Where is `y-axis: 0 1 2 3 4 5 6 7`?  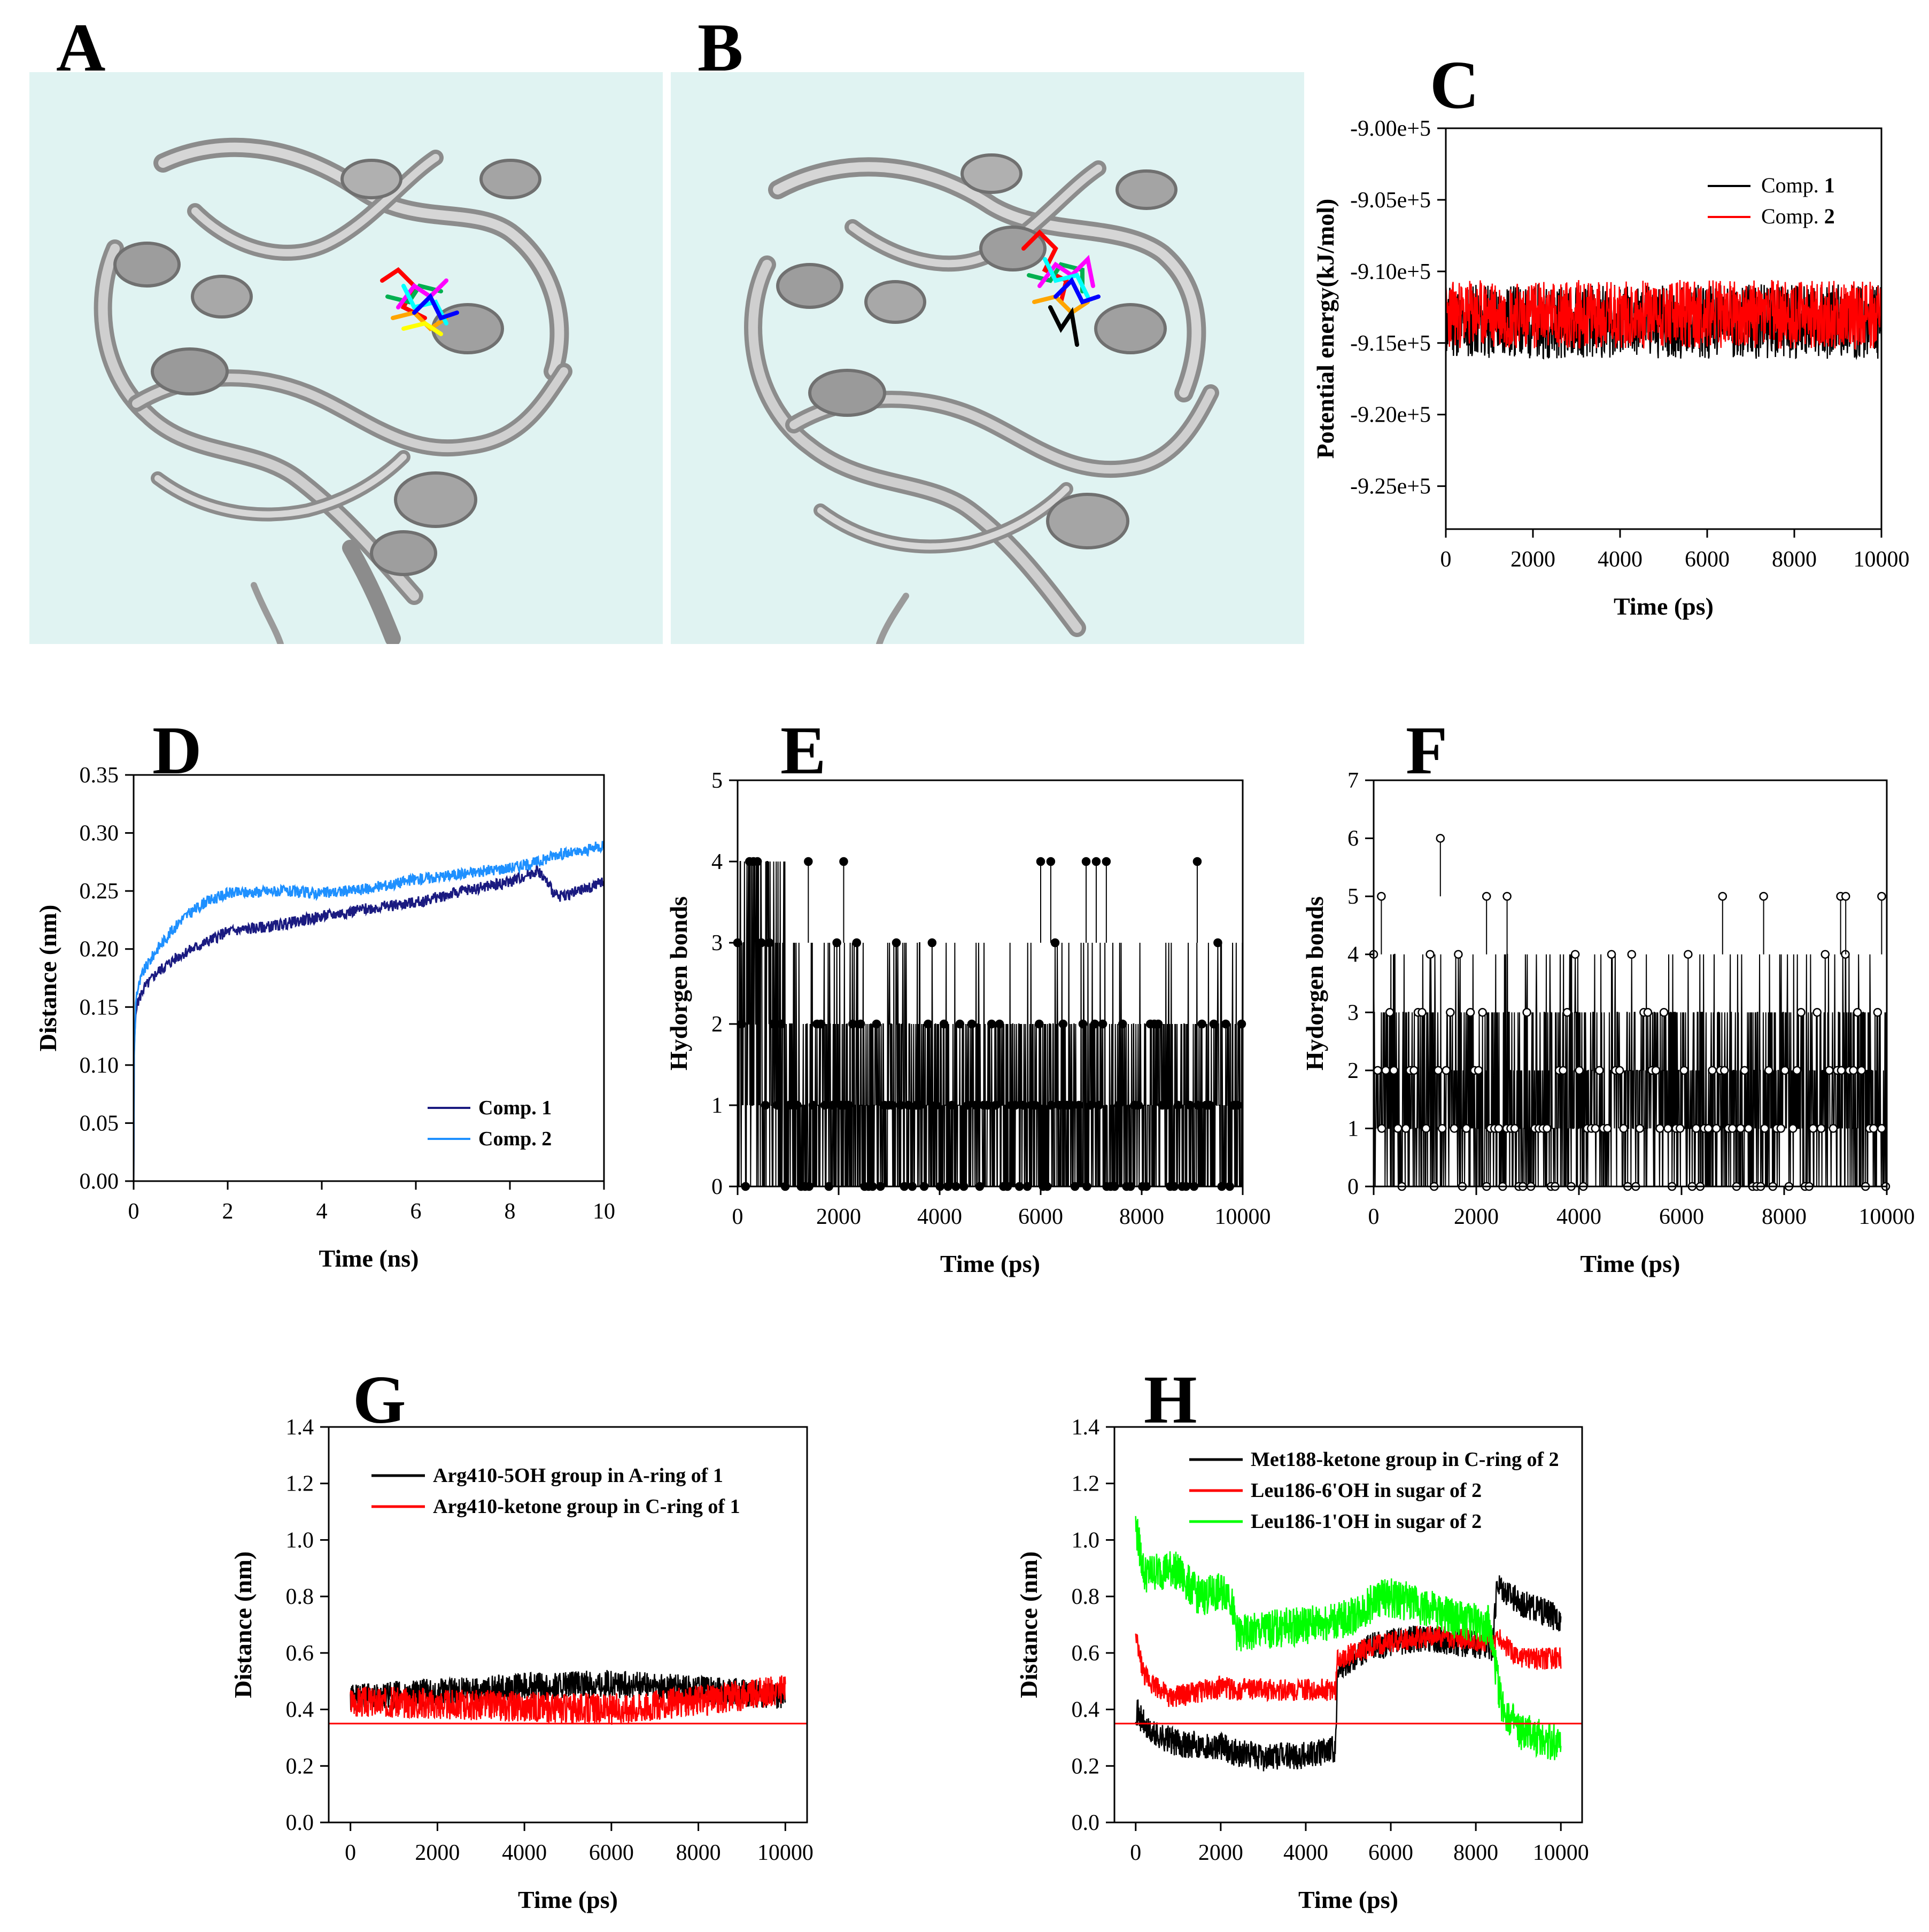 y-axis: 0 1 2 3 4 5 6 7 is located at coordinates (1360, 984).